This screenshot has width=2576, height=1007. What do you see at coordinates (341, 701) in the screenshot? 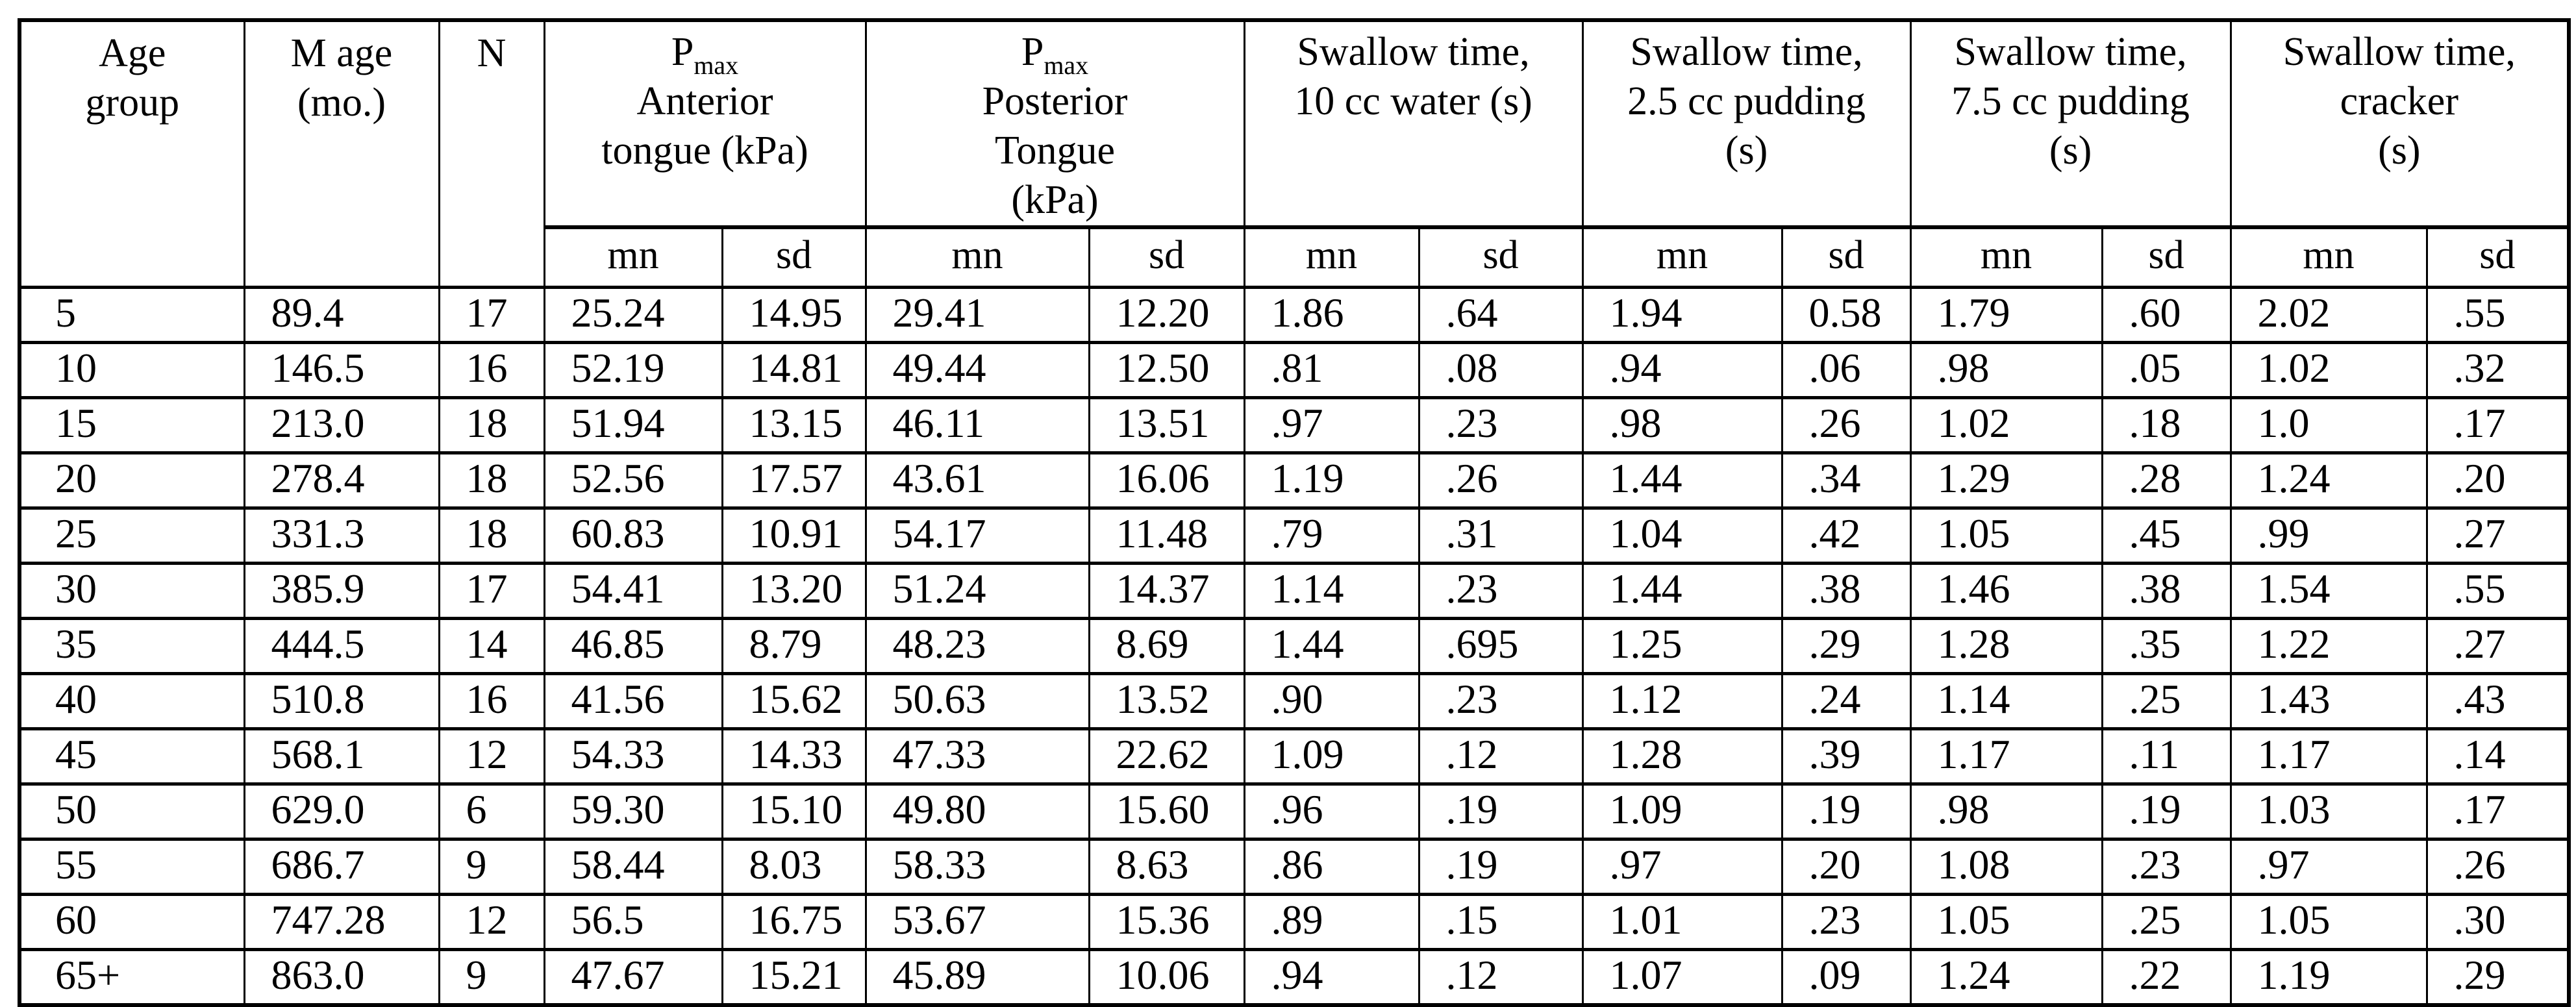
I see `cell-m-age: 510.8` at bounding box center [341, 701].